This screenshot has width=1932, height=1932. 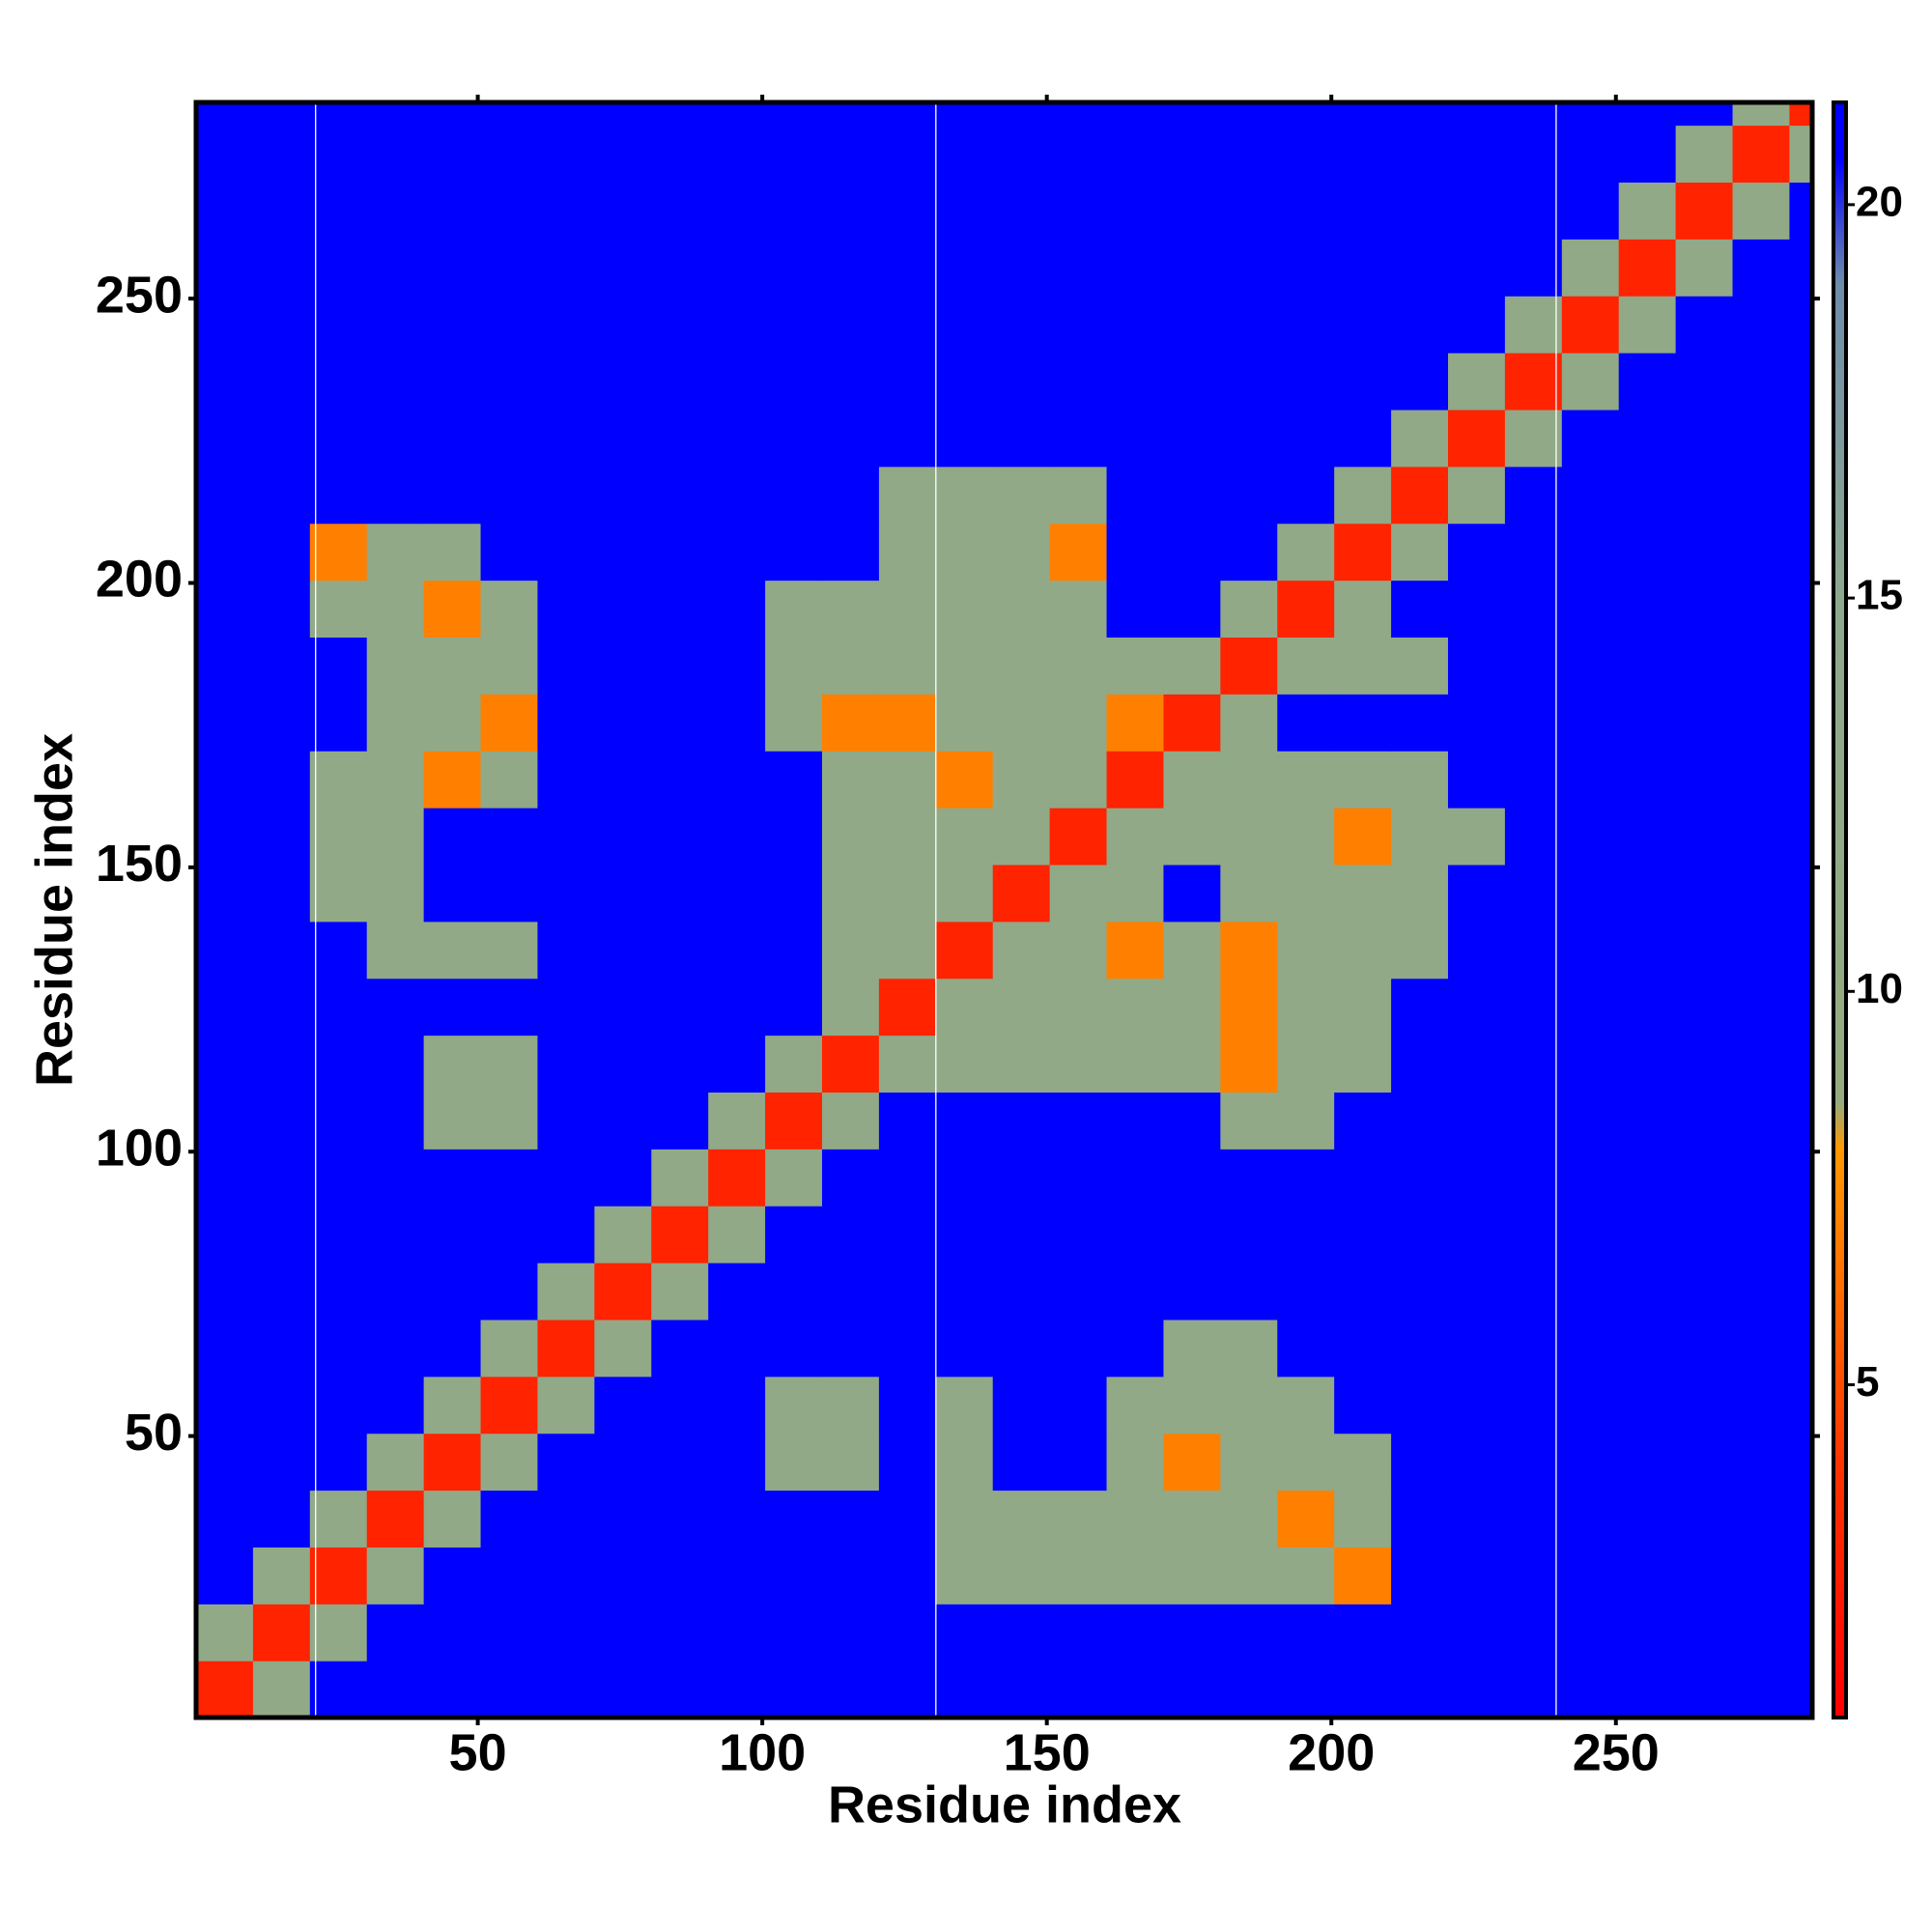 What do you see at coordinates (762, 1752) in the screenshot?
I see `x-tick-label: 100` at bounding box center [762, 1752].